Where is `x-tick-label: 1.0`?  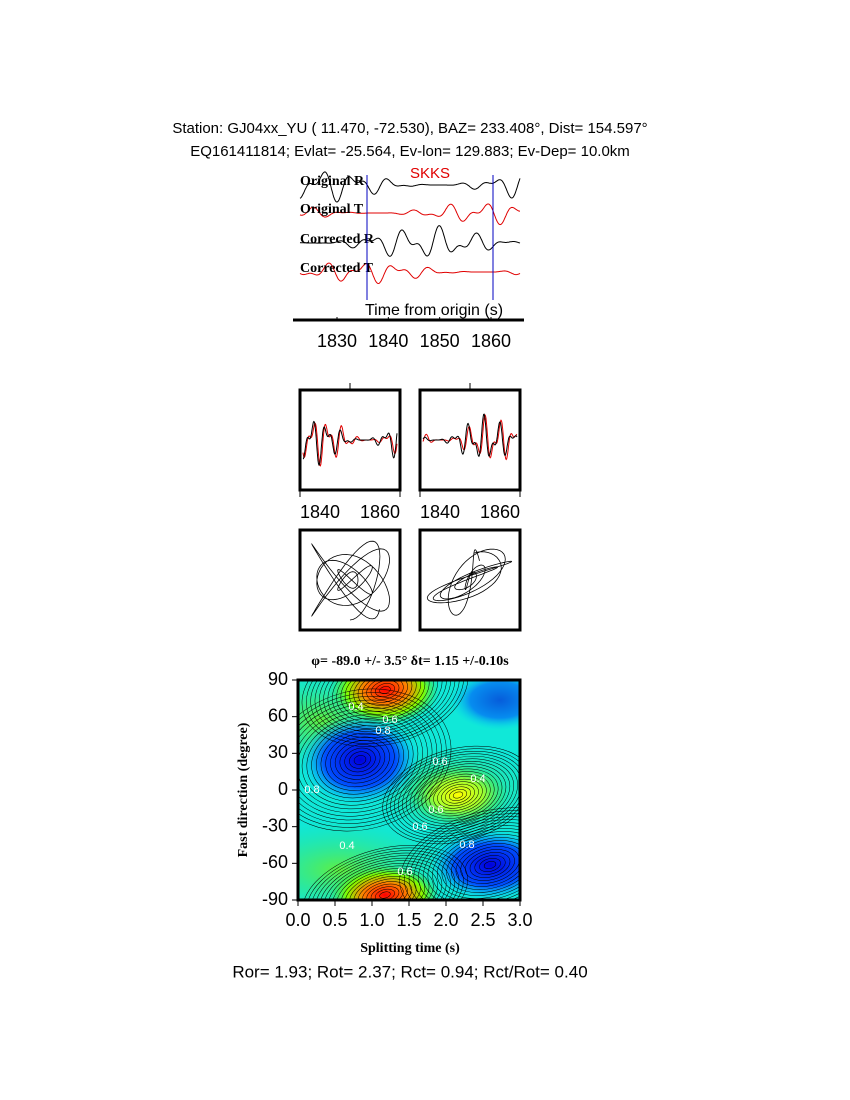 x-tick-label: 1.0 is located at coordinates (371, 920).